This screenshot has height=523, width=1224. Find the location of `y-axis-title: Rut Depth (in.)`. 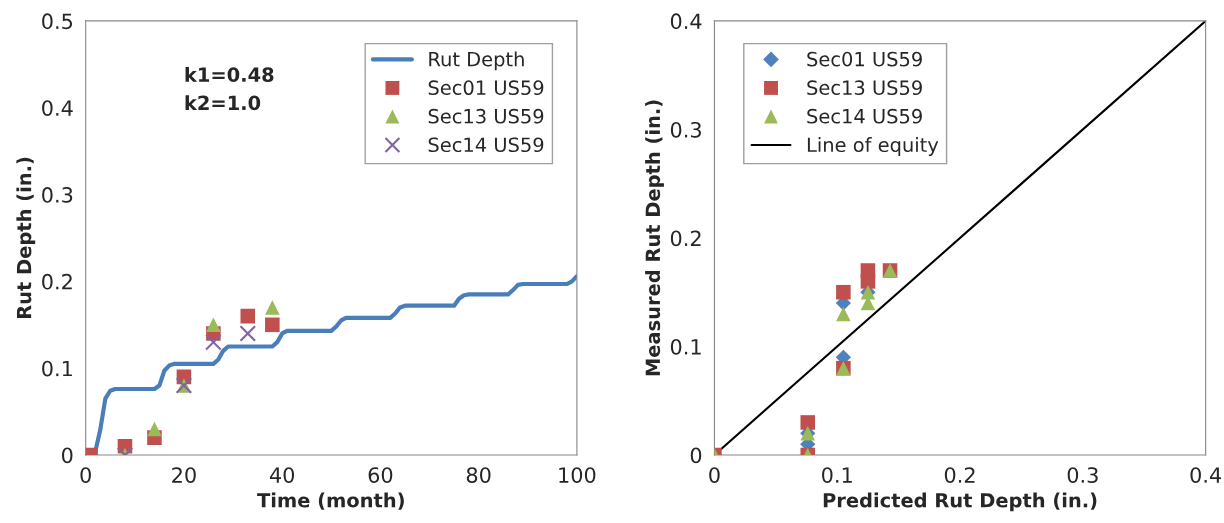

y-axis-title: Rut Depth (in.) is located at coordinates (26, 238).